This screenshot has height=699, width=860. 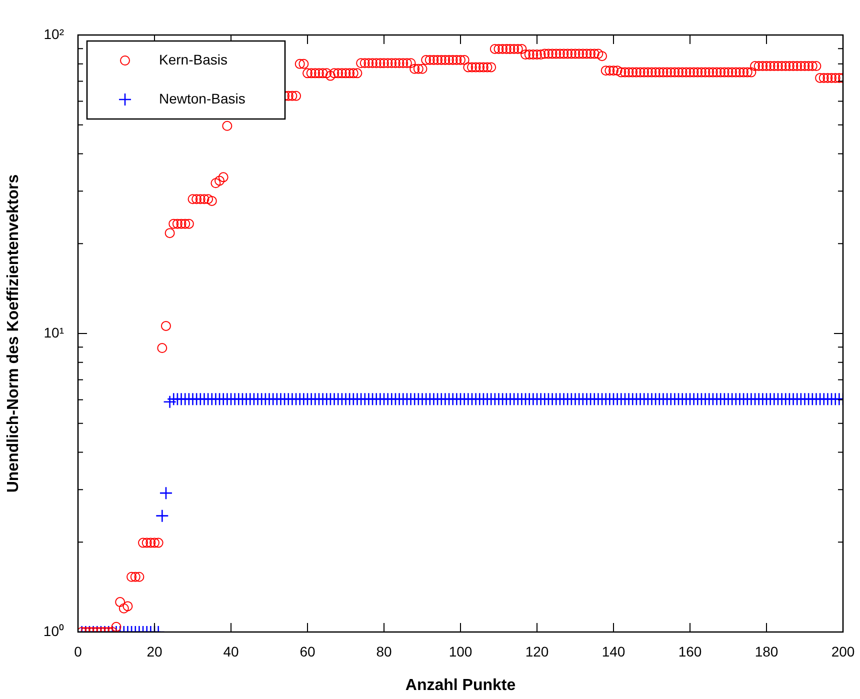 I want to click on x-tick-label: 80, so click(x=384, y=651).